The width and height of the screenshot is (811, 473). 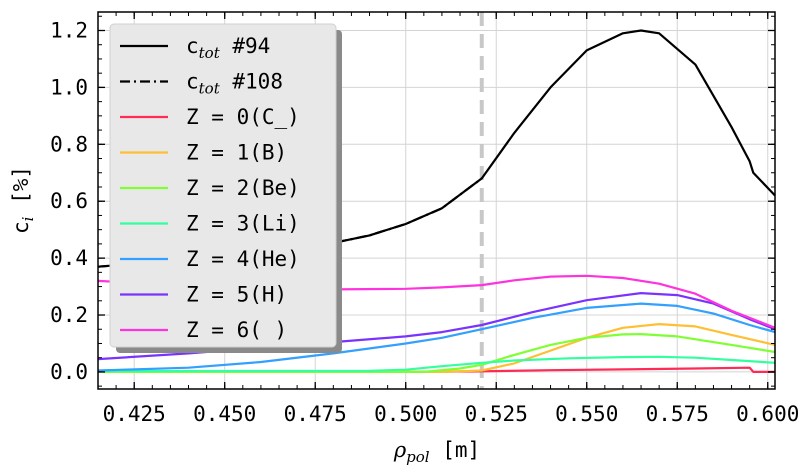 What do you see at coordinates (451, 414) in the screenshot?
I see `x-tick-labels: 0.425 0.450 0.475 0.500 0.525 0.550 0.575 0.600` at bounding box center [451, 414].